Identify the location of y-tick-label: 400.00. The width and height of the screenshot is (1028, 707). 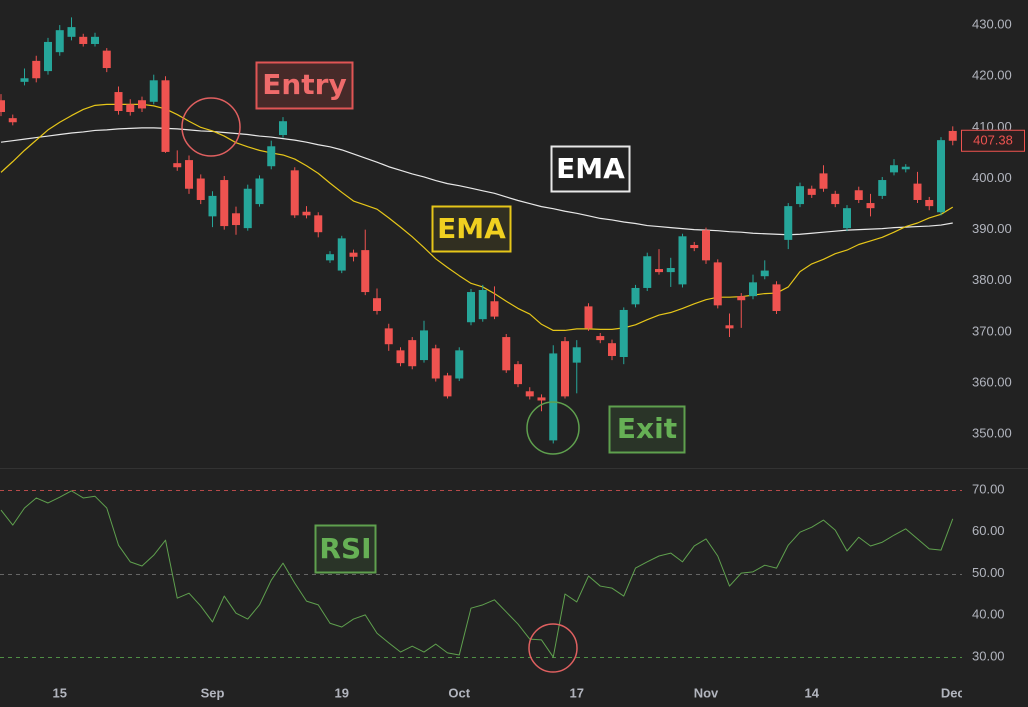
(992, 177).